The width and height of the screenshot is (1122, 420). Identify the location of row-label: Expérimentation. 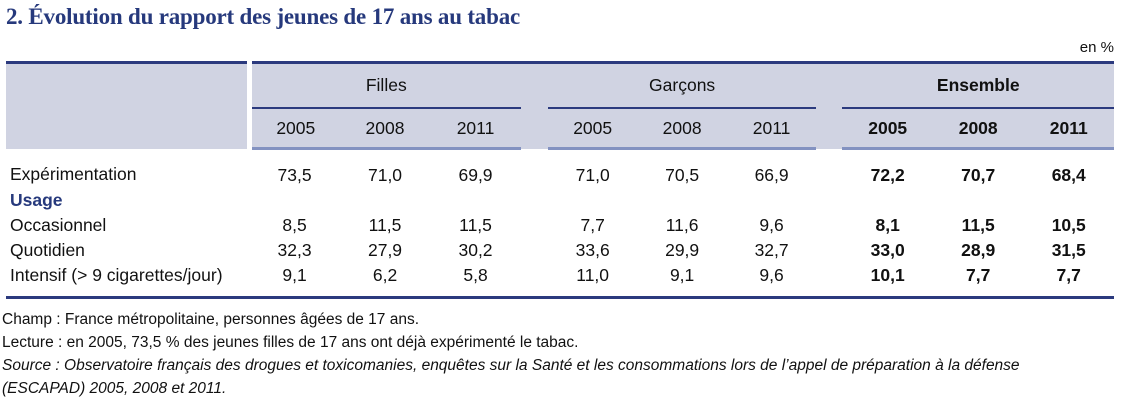
(128, 168).